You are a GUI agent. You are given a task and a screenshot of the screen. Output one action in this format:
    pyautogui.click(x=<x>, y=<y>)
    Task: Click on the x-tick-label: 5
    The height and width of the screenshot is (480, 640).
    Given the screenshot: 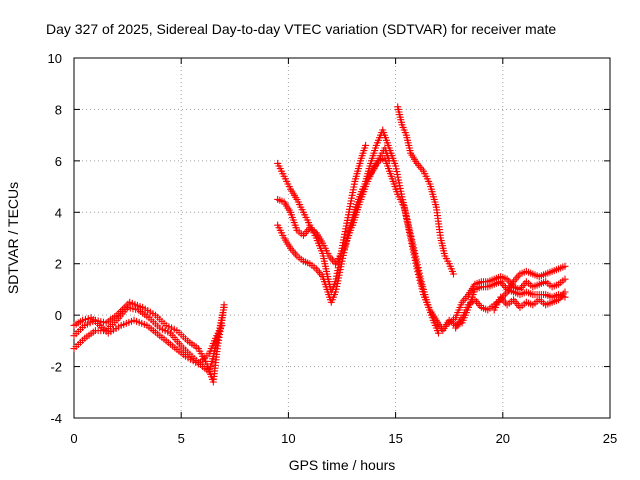 What is the action you would take?
    pyautogui.click(x=181, y=438)
    